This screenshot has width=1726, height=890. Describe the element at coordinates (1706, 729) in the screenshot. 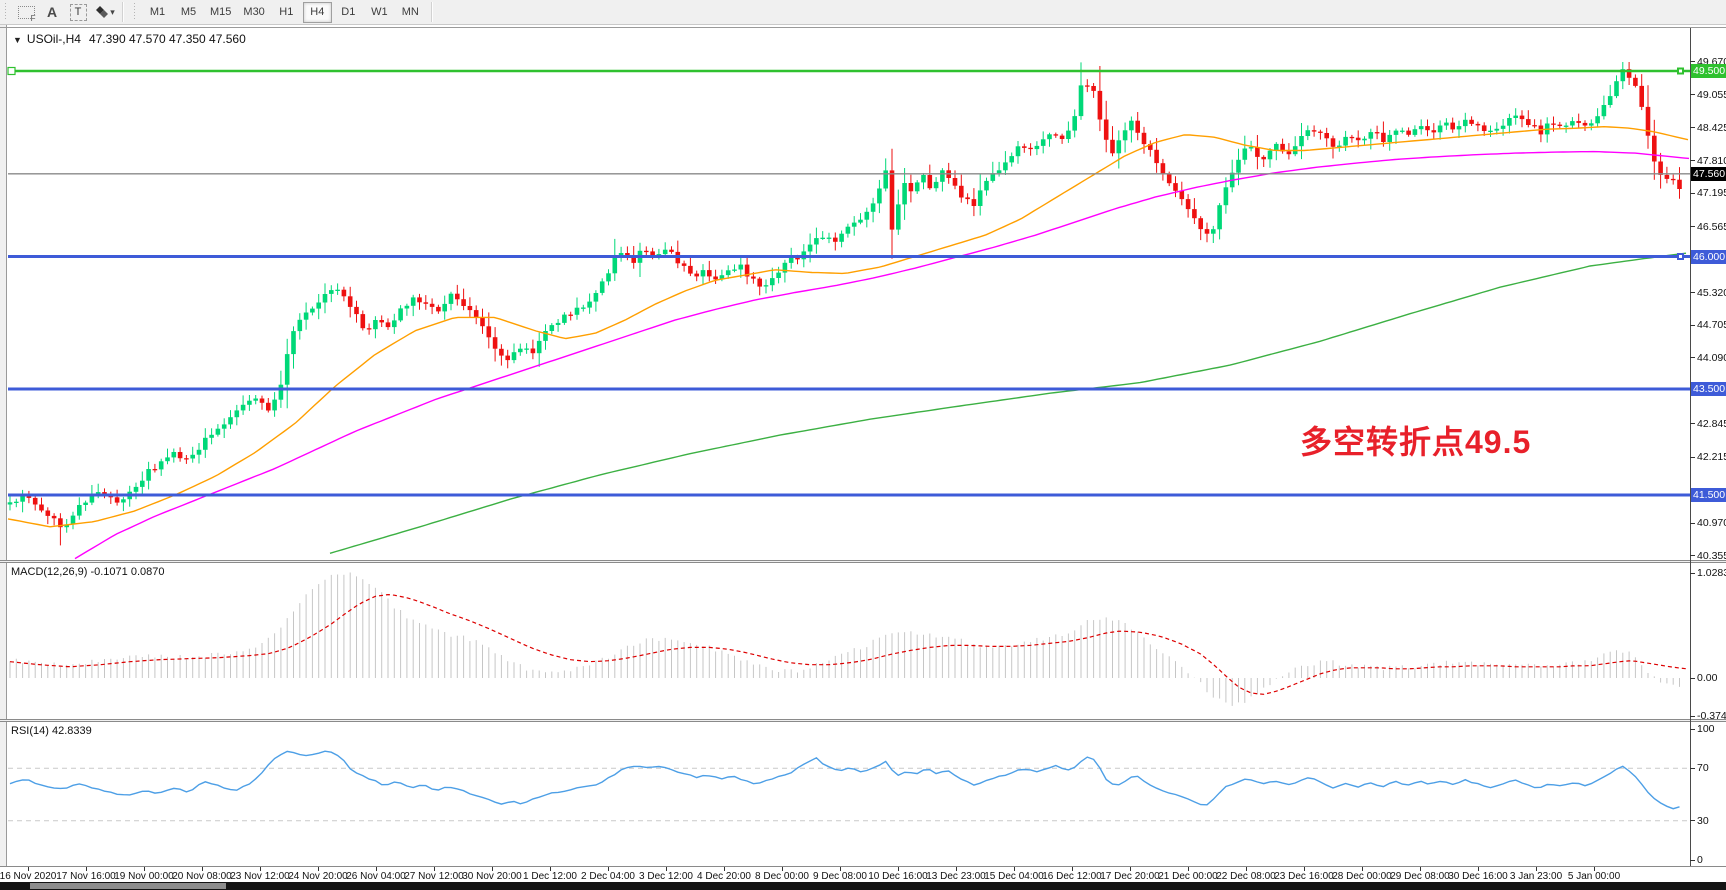

I see `rsi-tick-label: 100` at that location.